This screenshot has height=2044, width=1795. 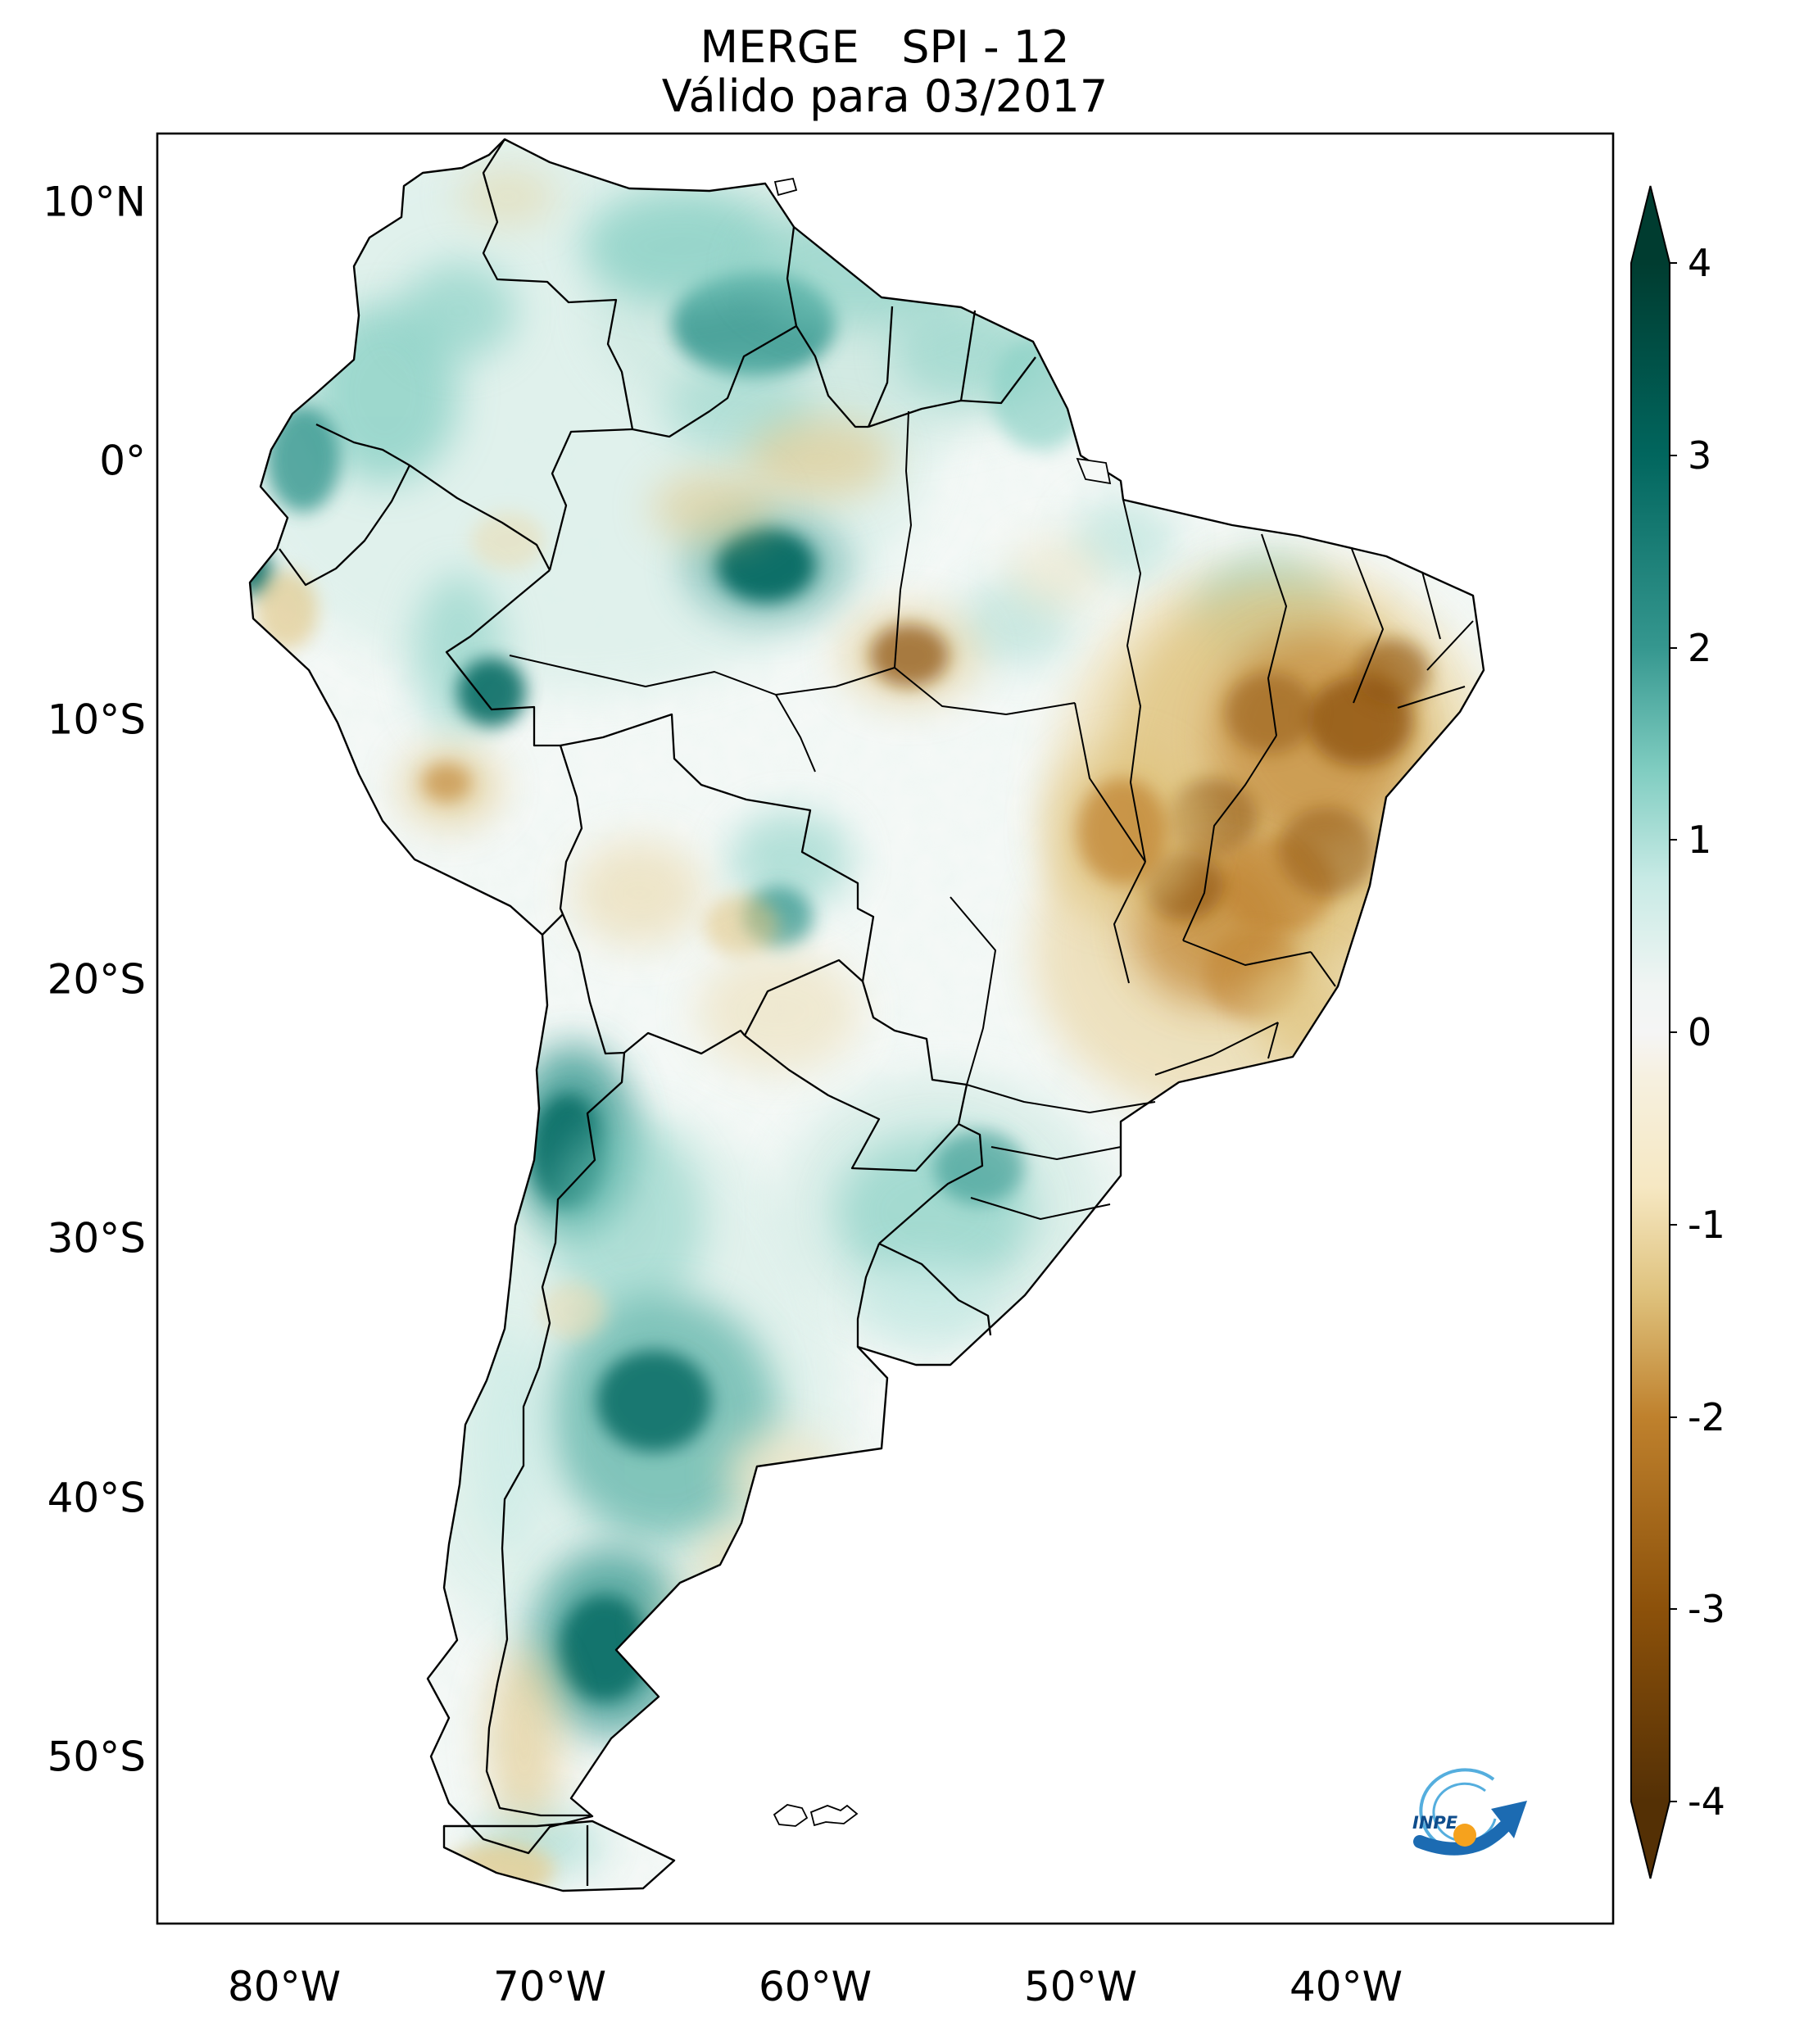 I want to click on inpe-logo: INPE, so click(x=1469, y=1812).